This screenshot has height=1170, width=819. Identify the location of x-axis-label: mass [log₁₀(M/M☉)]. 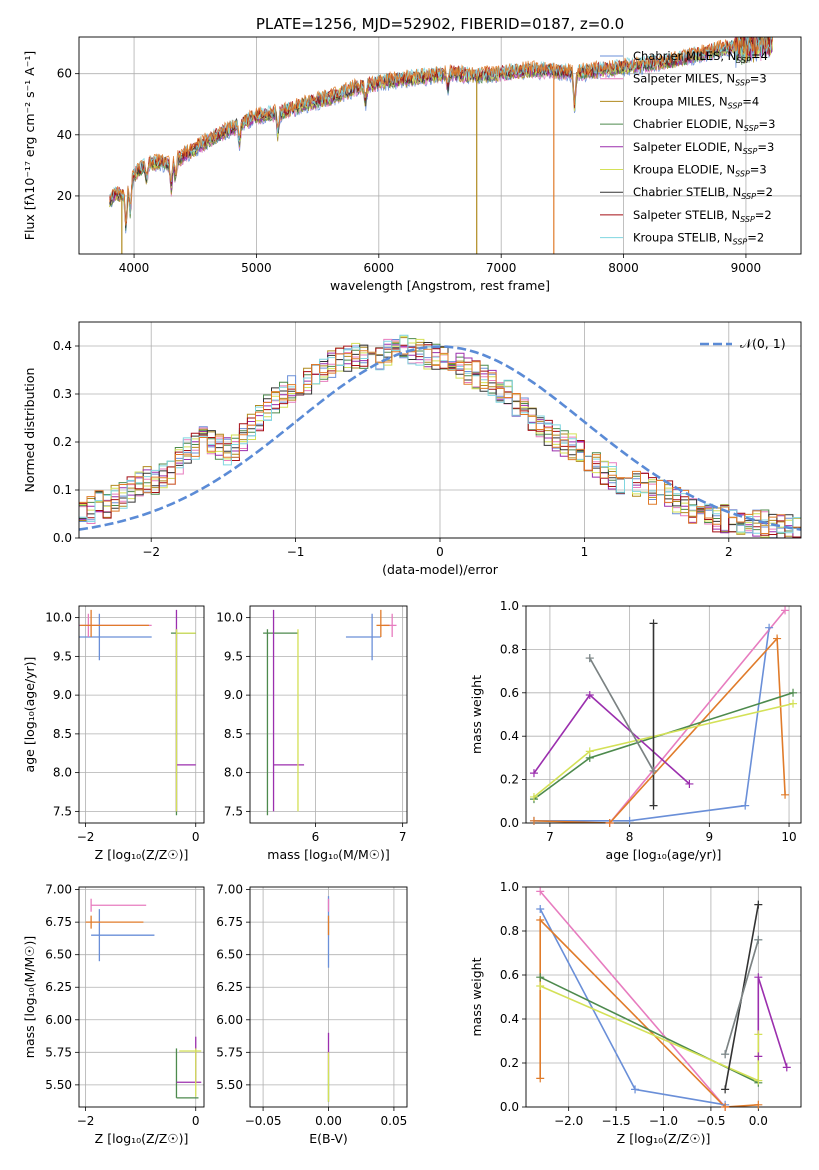
(328, 854).